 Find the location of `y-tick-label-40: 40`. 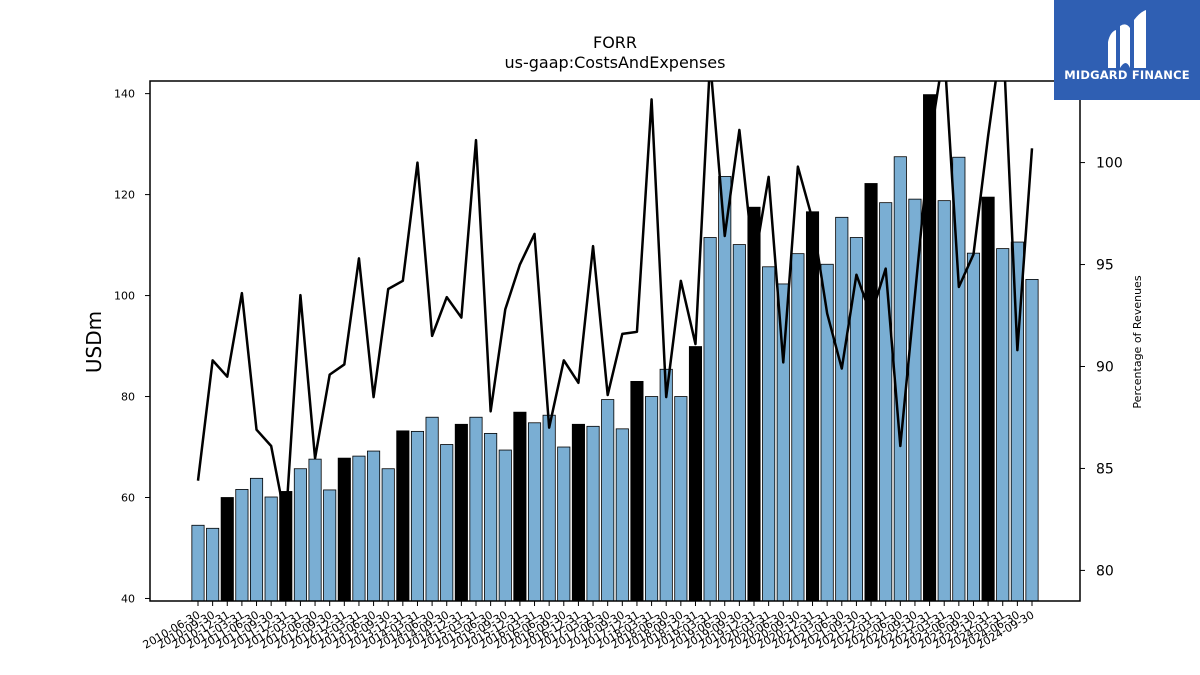

y-tick-label-40: 40 is located at coordinates (128, 598).